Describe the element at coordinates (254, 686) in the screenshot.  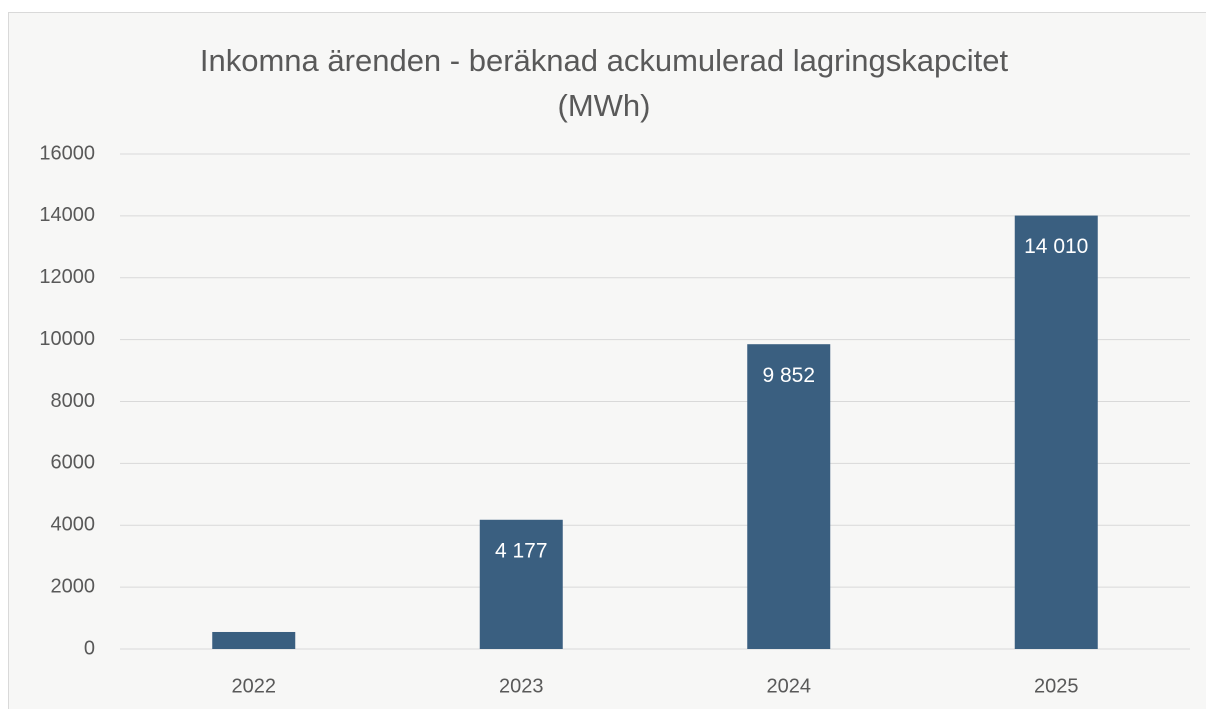
I see `x-tick-label: 2022` at that location.